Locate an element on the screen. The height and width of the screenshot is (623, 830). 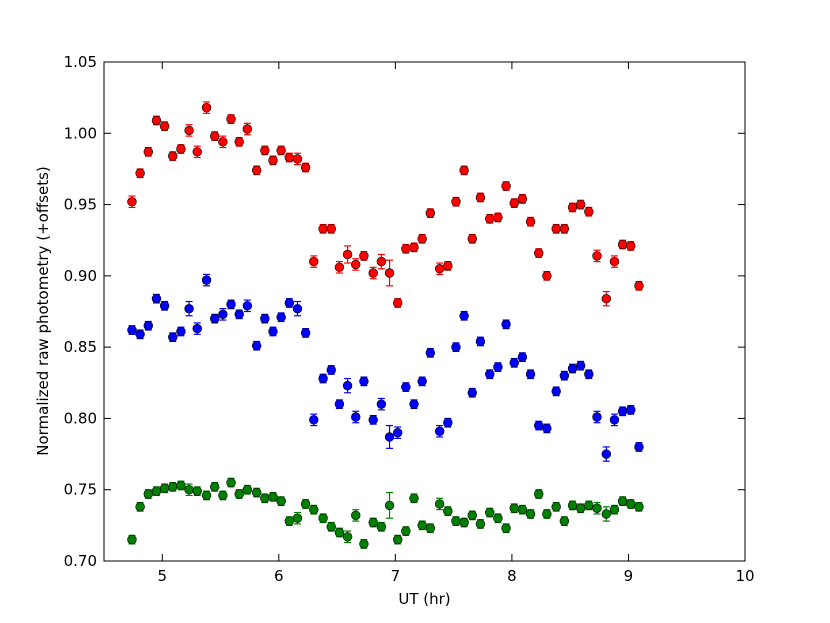
x-tick-label: 6 is located at coordinates (279, 576).